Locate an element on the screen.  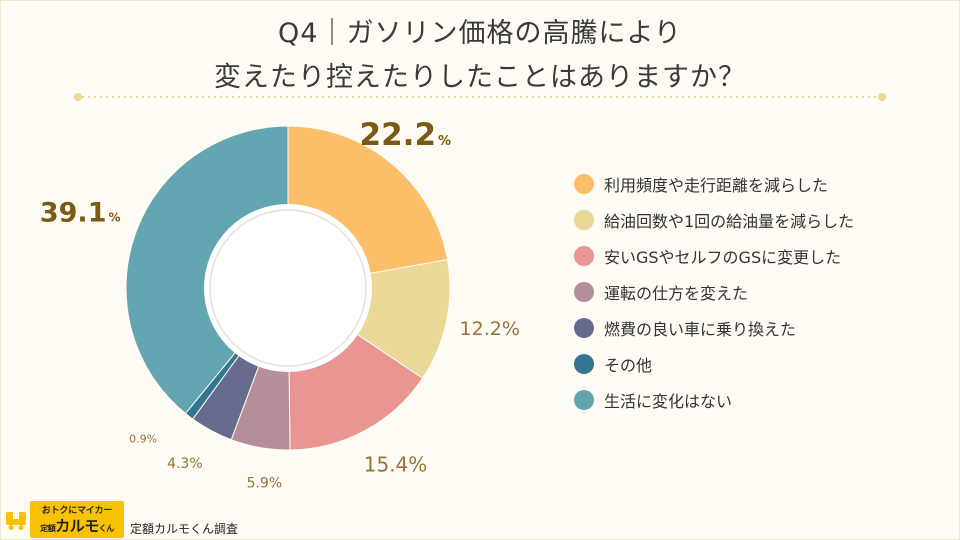
data-label-4: 5.9% is located at coordinates (265, 483).